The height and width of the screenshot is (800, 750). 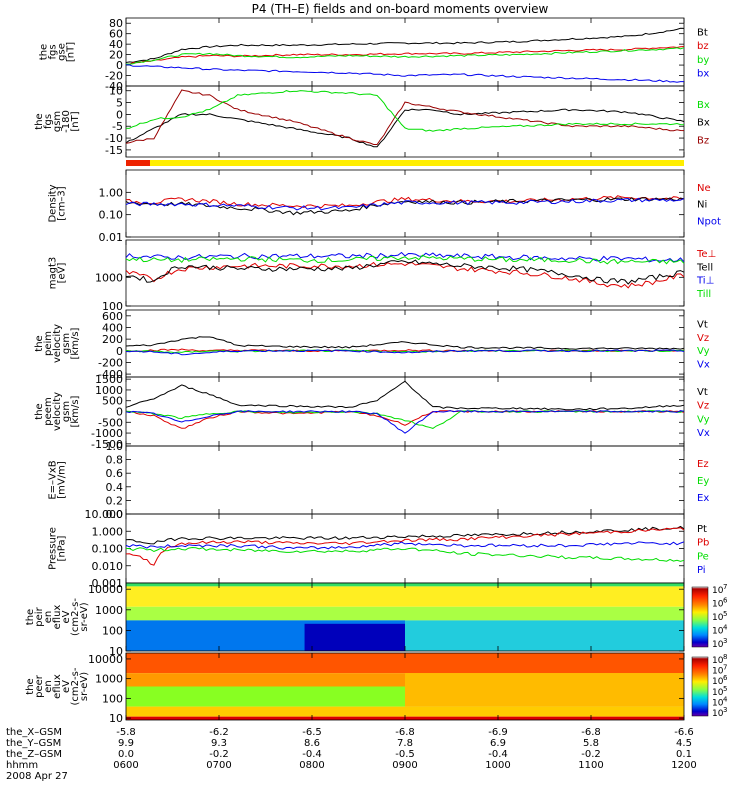 I want to click on panel-p3: 1.00 0.10 0.01 Density[cm–3] Ne Ni Npot, so click(x=384, y=206).